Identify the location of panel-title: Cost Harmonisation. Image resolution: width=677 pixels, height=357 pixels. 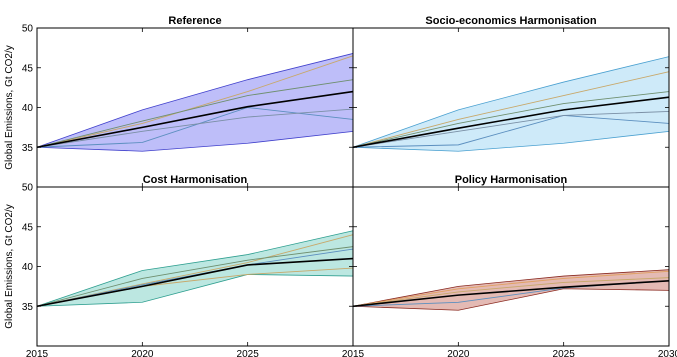
(195, 180).